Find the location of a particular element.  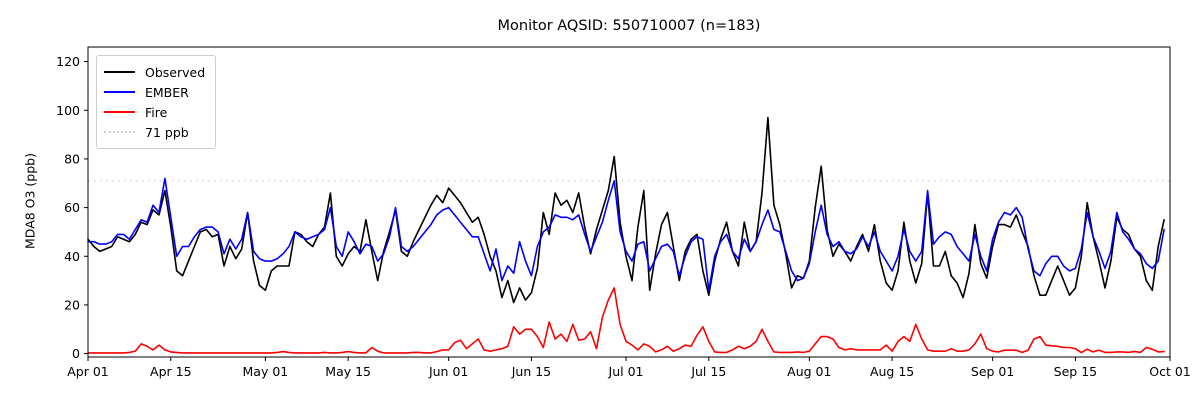

x-tick-label: Sep 15 is located at coordinates (1075, 371).